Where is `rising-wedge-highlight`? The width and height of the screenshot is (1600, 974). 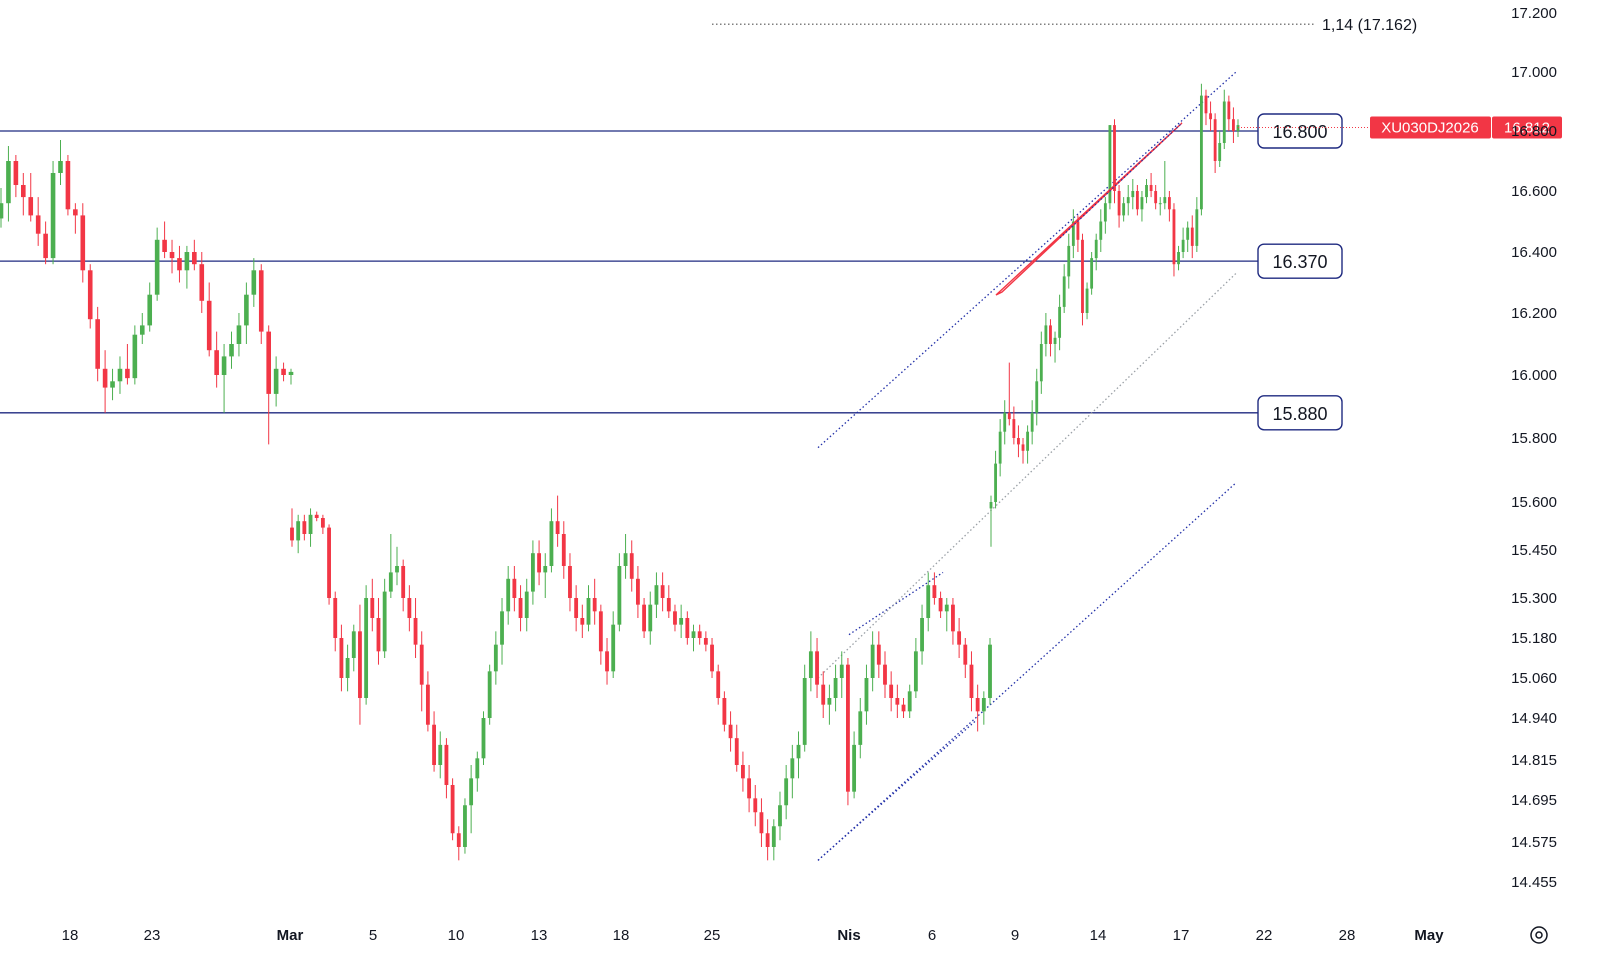 rising-wedge-highlight is located at coordinates (1089, 209).